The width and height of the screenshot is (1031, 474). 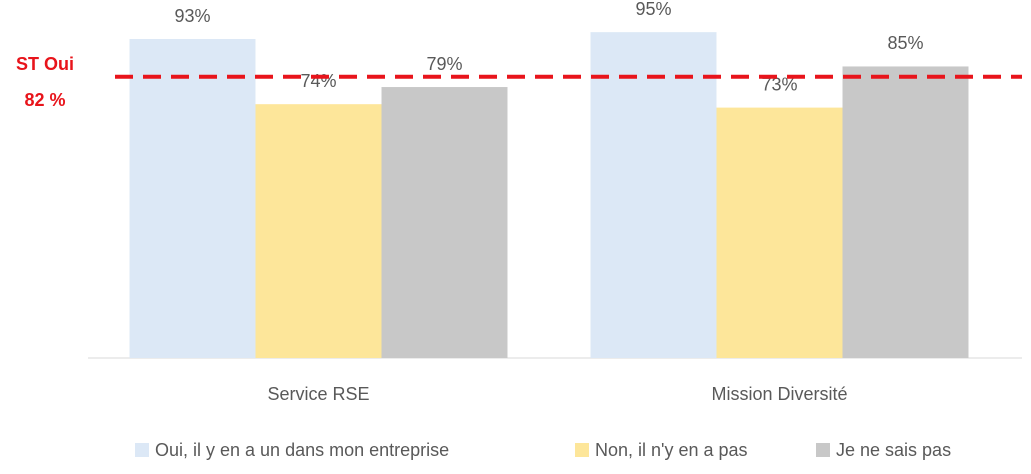 I want to click on legend-label: Oui, il y en a un dans mon entreprise, so click(x=302, y=450).